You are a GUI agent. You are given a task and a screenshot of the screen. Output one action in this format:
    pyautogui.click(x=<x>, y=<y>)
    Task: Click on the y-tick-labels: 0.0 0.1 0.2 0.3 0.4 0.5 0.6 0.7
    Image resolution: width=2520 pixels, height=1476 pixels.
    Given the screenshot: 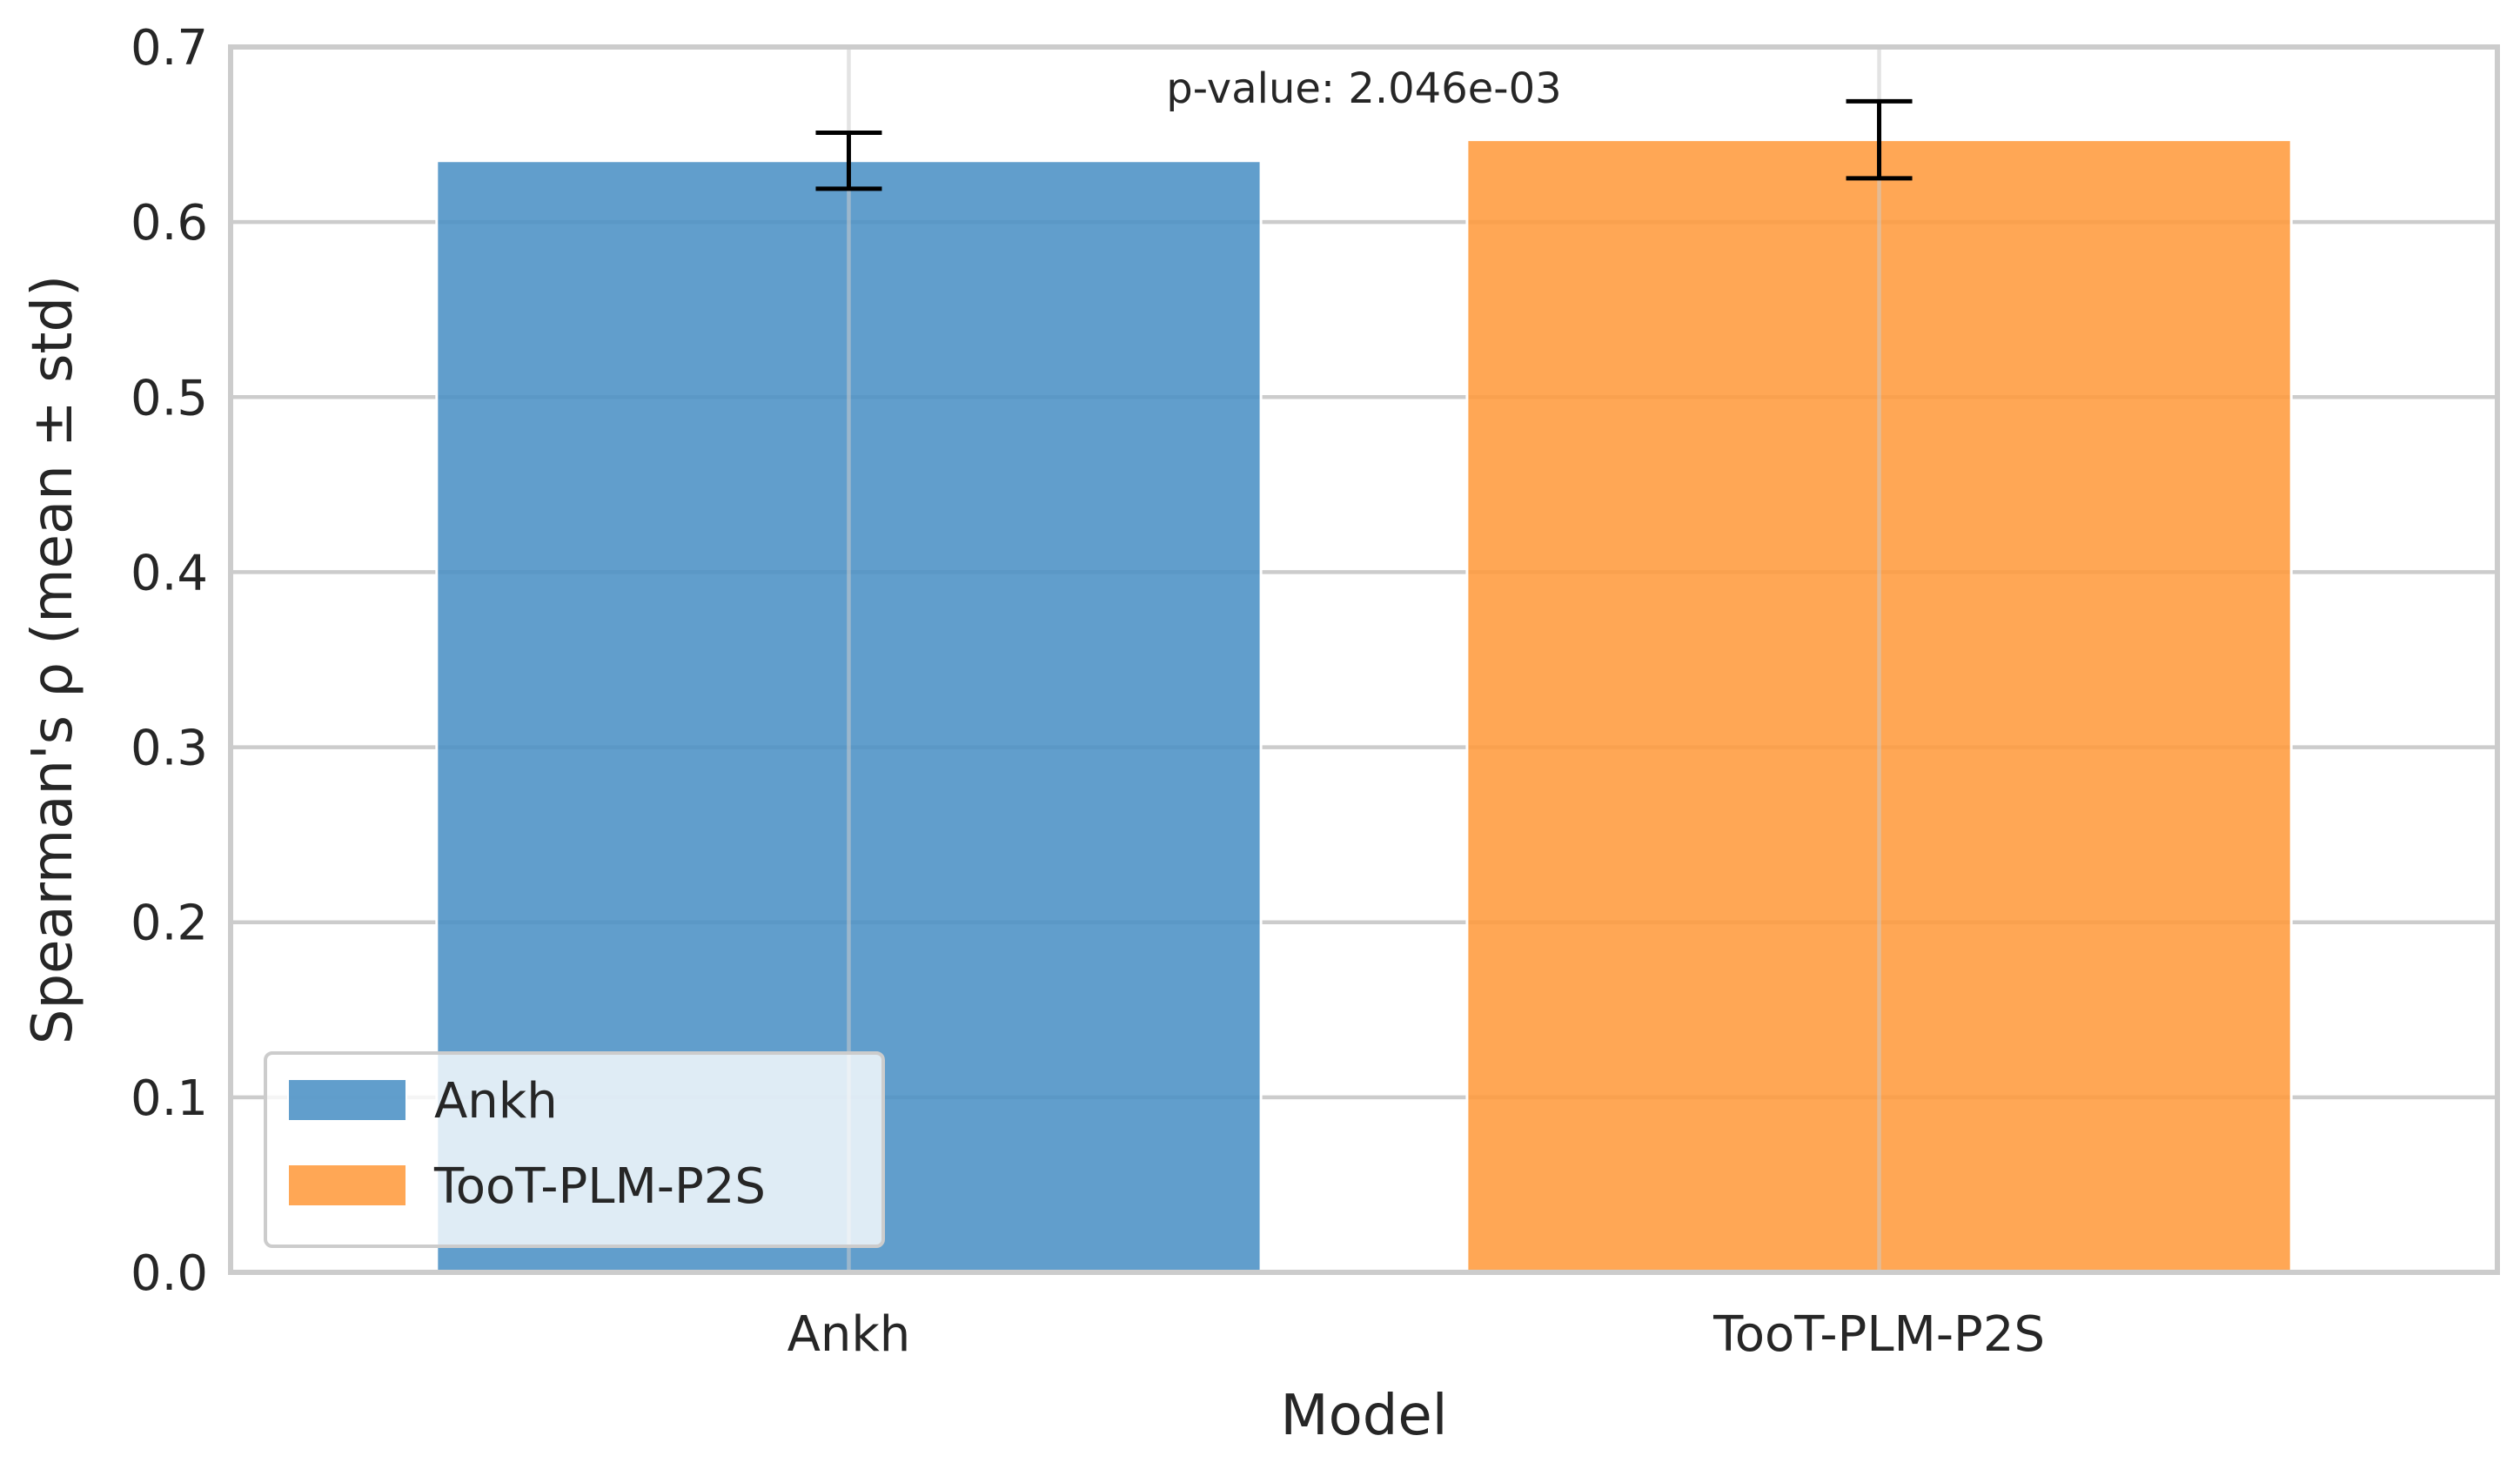 What is the action you would take?
    pyautogui.click(x=169, y=661)
    